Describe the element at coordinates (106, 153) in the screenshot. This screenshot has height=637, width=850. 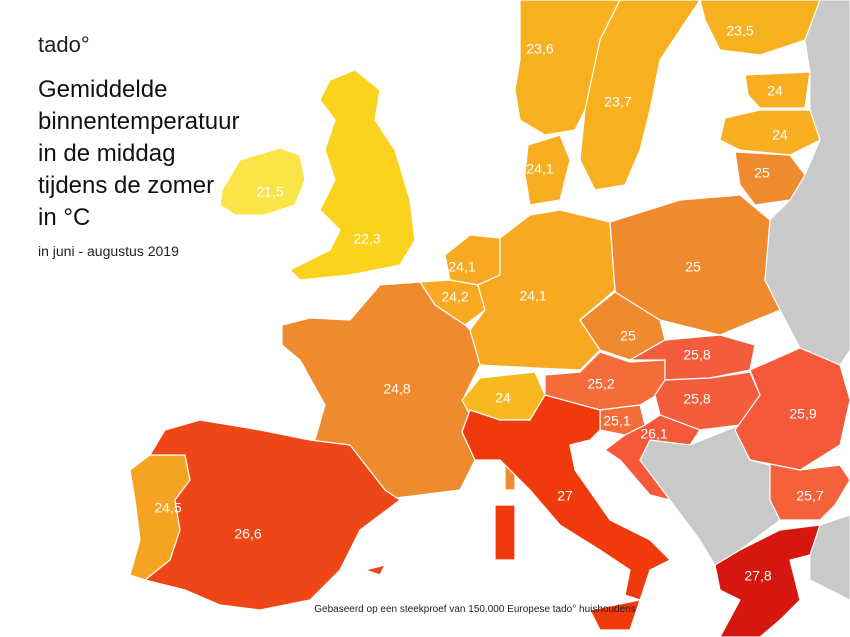
I see `title-line: in de middag` at that location.